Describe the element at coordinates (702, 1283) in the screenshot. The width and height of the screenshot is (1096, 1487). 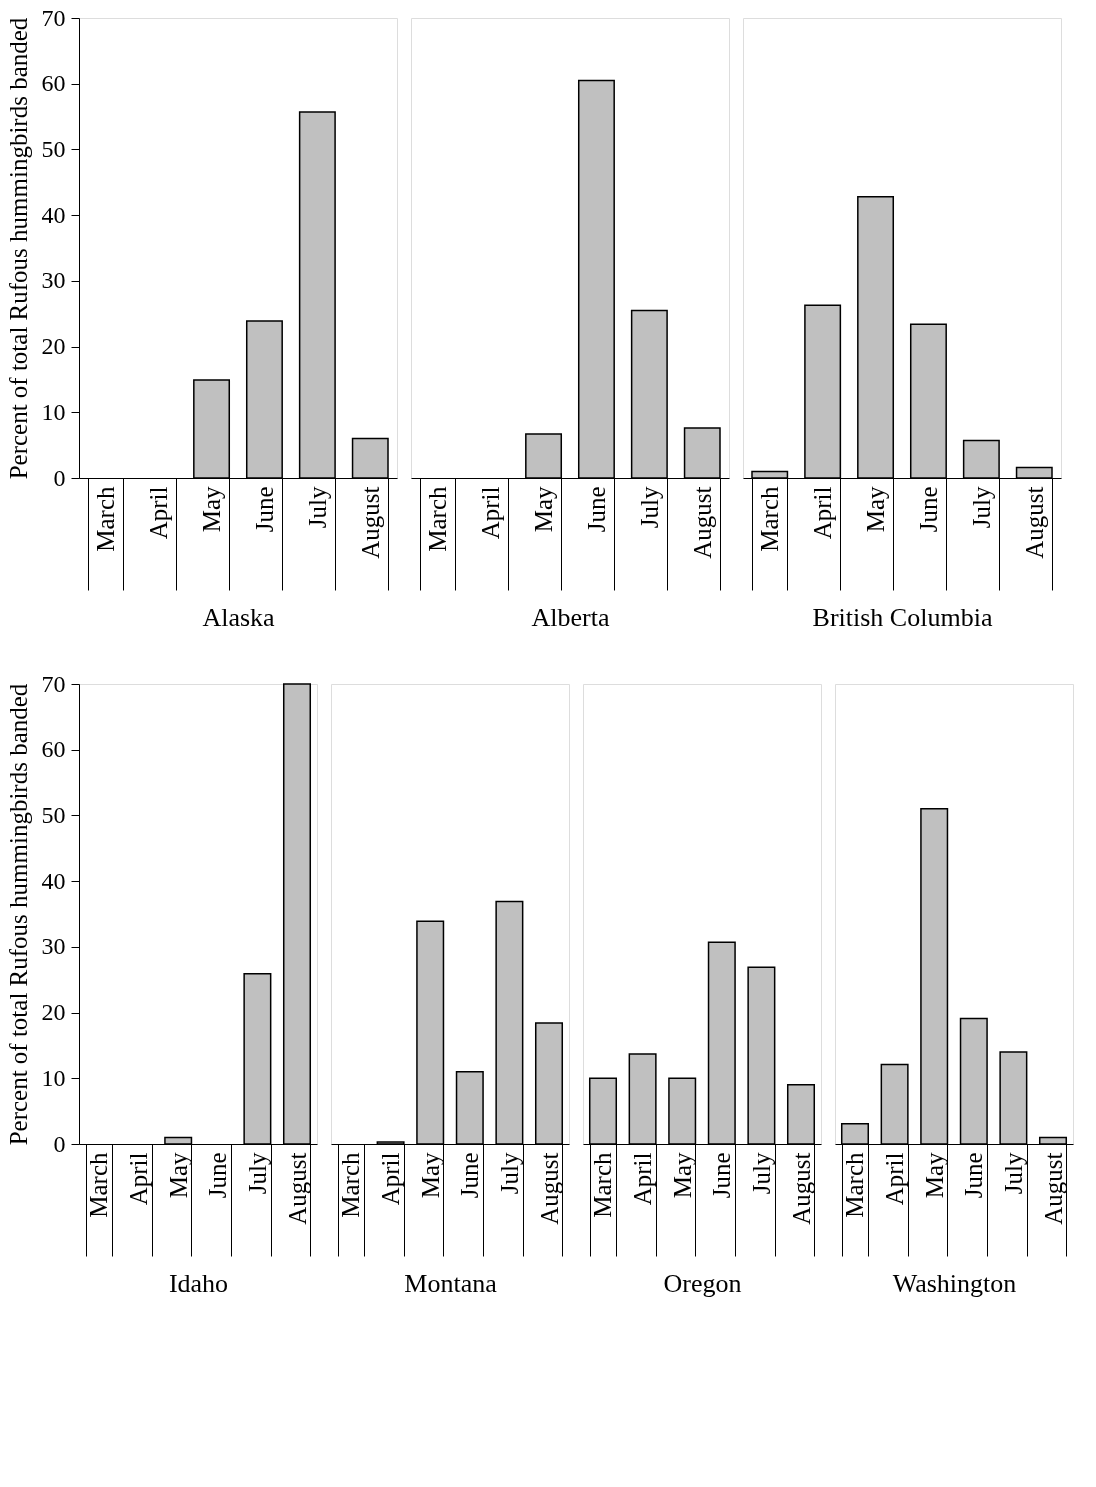
I see `x-axis-title: Oregon` at that location.